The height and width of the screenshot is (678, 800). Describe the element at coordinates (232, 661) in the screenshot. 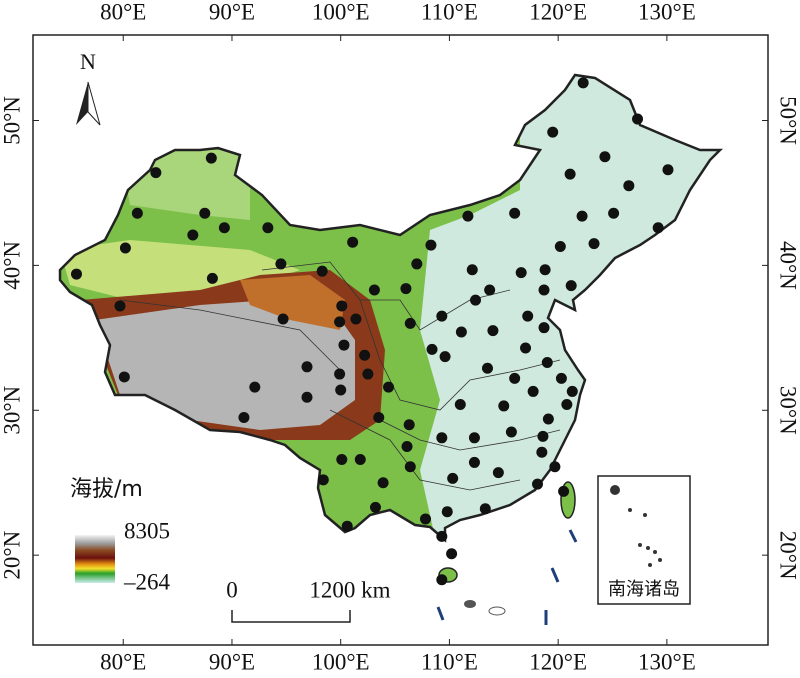

I see `lon-label: 90°E` at that location.